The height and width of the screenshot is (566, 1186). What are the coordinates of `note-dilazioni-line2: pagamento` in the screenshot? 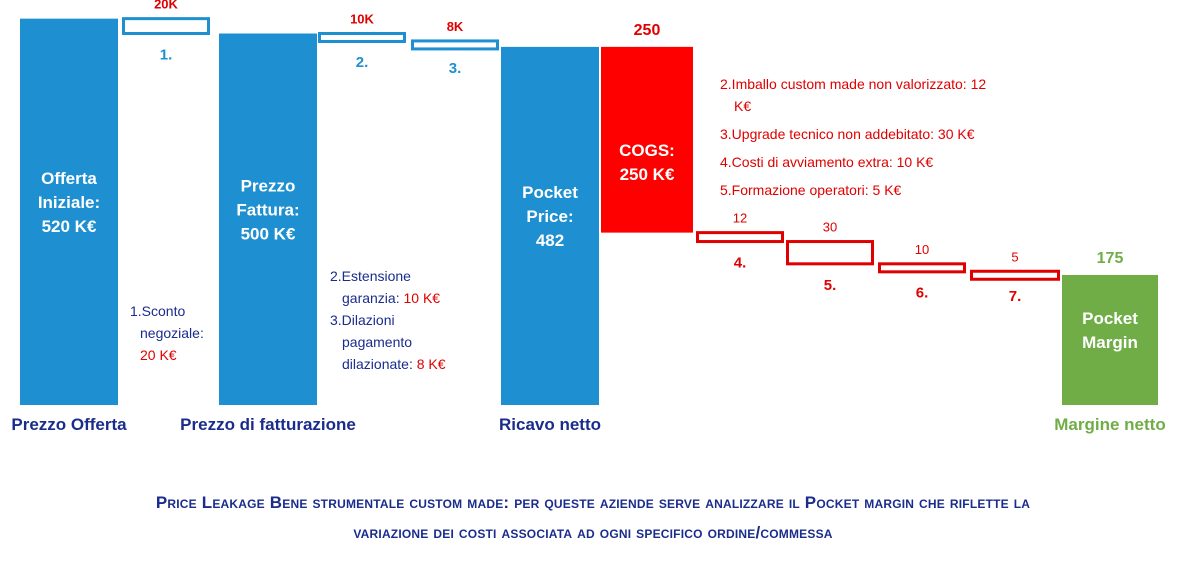 It's located at (377, 342).